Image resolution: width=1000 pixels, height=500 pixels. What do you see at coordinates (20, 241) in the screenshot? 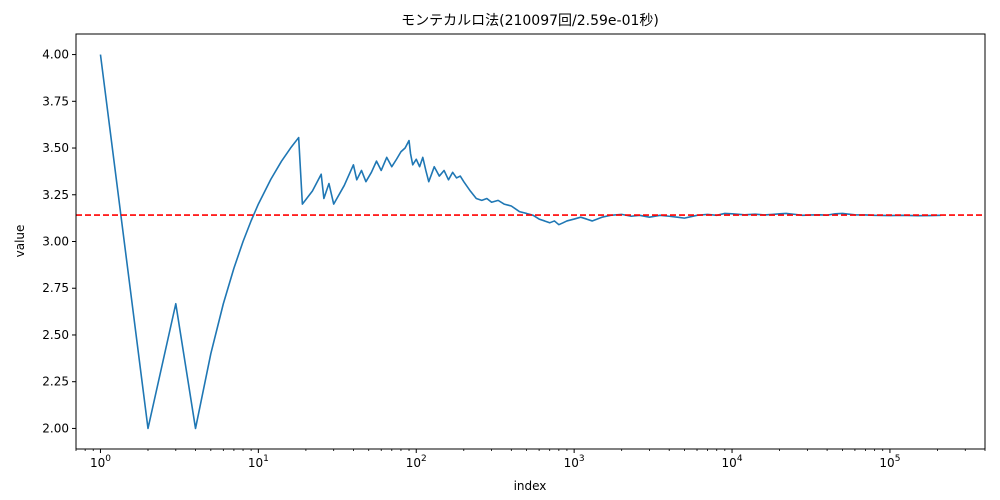
I see `y-axis-label: value` at bounding box center [20, 241].